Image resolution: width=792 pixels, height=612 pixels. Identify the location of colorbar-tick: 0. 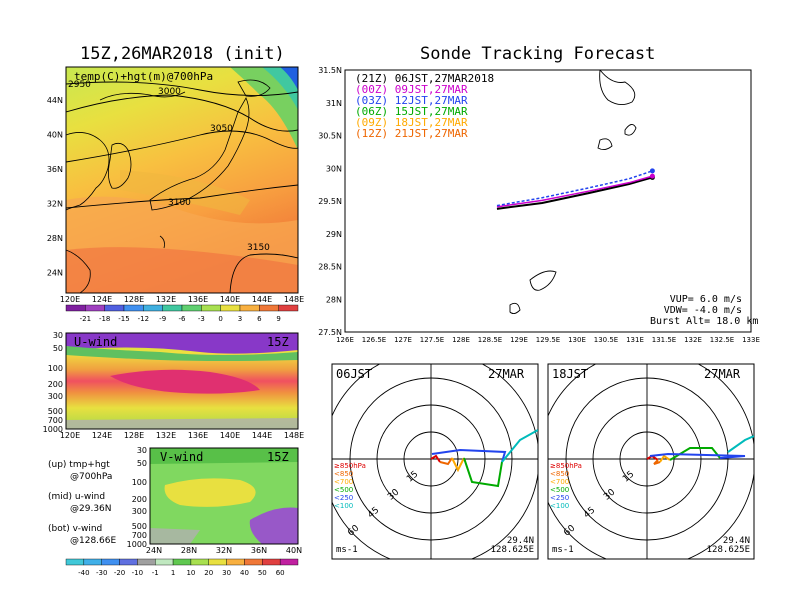
(220, 319).